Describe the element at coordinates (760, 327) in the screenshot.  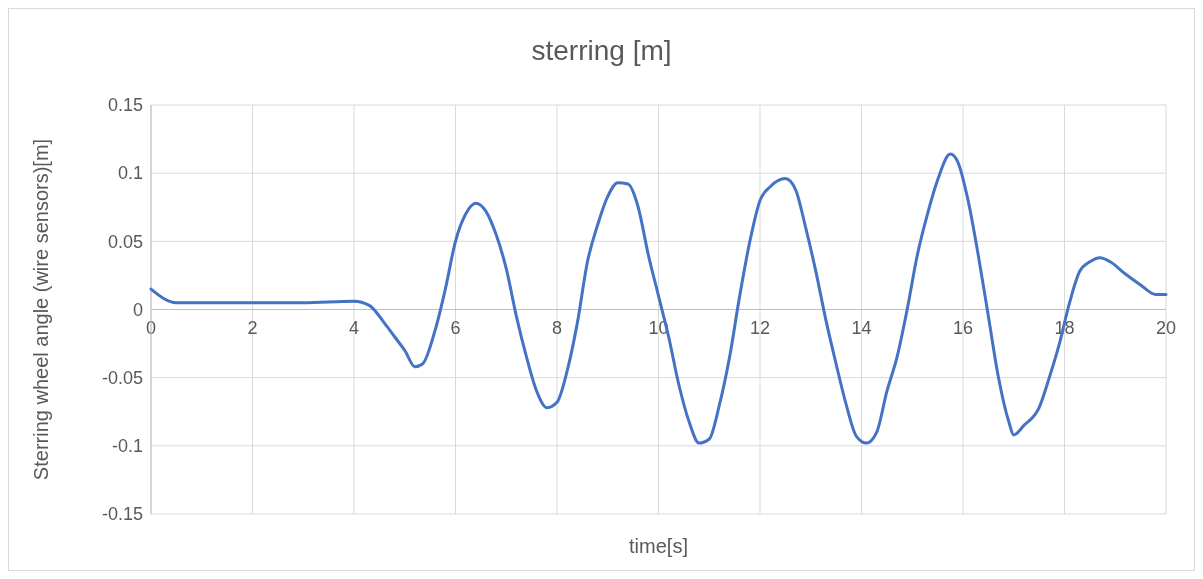
I see `x-tick-label: 12` at that location.